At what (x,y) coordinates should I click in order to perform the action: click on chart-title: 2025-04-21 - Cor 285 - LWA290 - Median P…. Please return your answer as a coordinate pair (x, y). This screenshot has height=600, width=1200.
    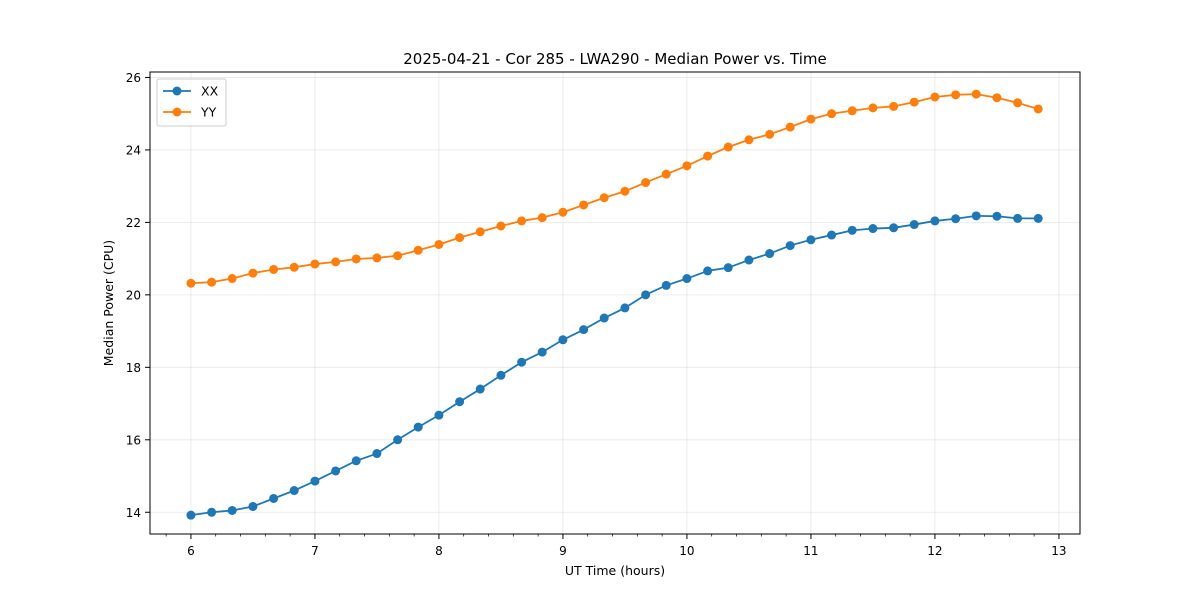
    Looking at the image, I should click on (615, 59).